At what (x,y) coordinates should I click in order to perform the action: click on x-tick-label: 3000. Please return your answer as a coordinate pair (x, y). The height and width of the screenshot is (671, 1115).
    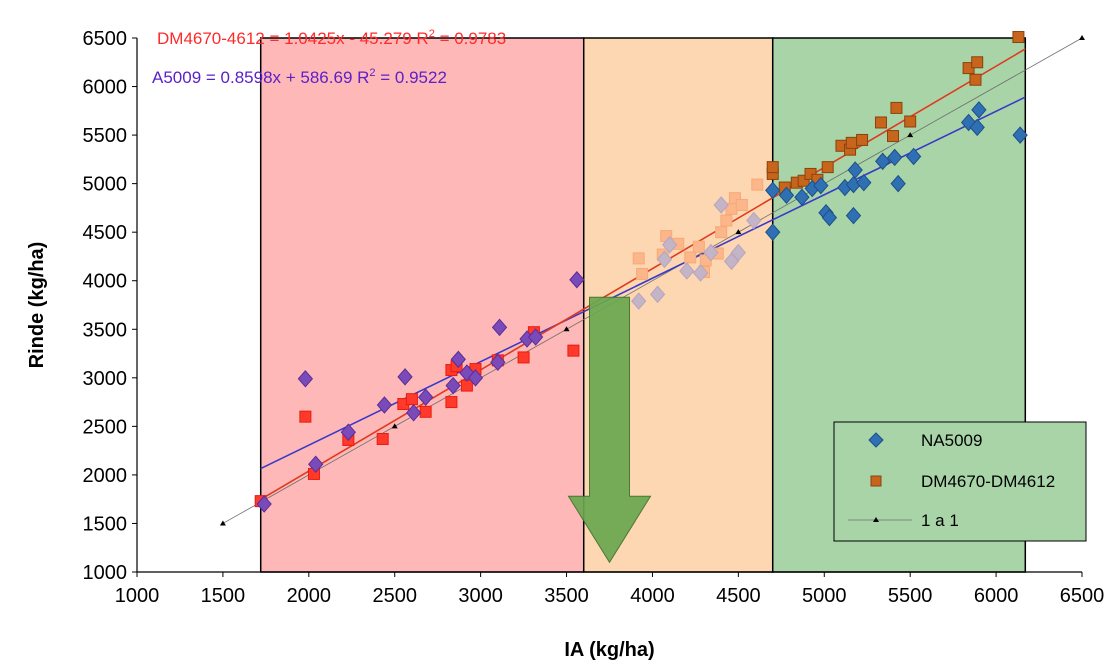
    Looking at the image, I should click on (480, 596).